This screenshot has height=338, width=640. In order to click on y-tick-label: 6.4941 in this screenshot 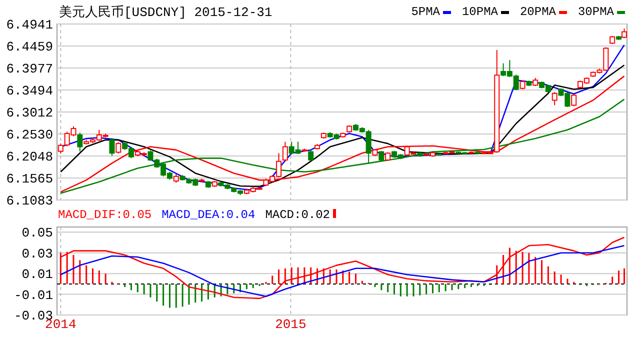, I will do `click(30, 25)`.